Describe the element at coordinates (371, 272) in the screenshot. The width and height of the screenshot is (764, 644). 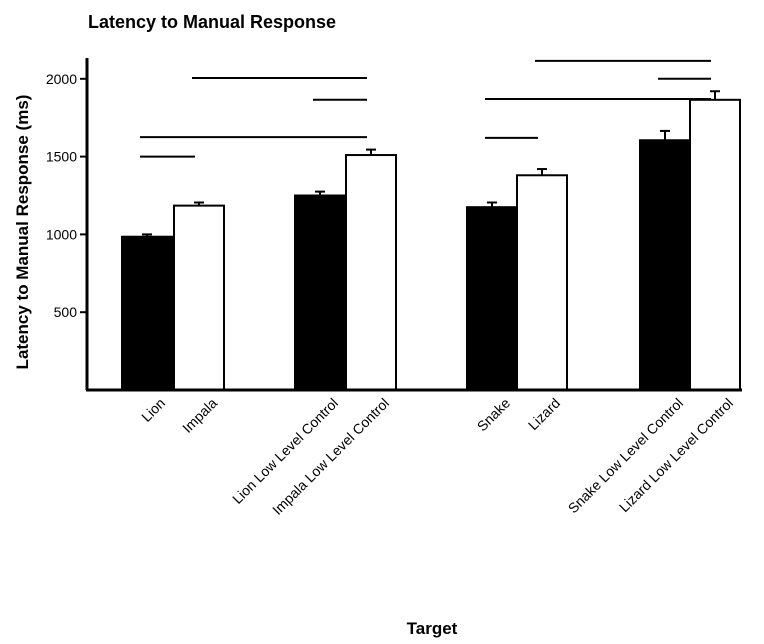
I see `bar-impala-low-level-control` at that location.